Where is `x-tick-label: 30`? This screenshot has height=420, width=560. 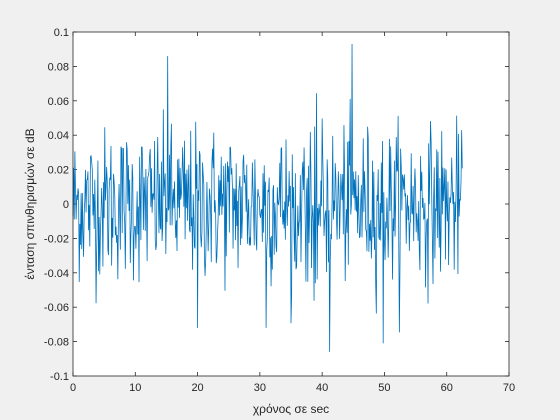 x-tick-label: 30 is located at coordinates (260, 388).